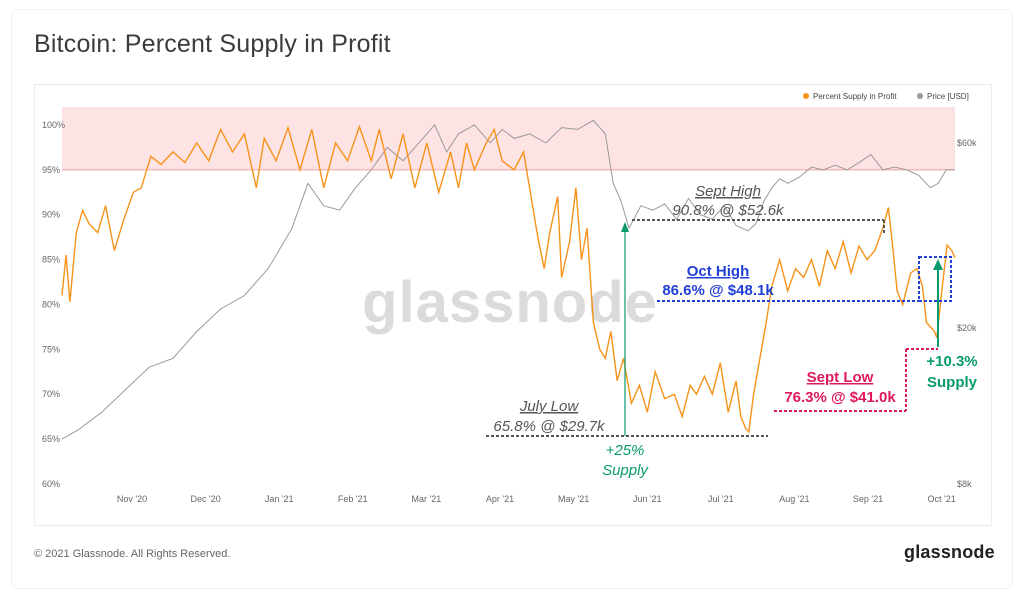  What do you see at coordinates (840, 377) in the screenshot?
I see `sept-low-label: Sept Low` at bounding box center [840, 377].